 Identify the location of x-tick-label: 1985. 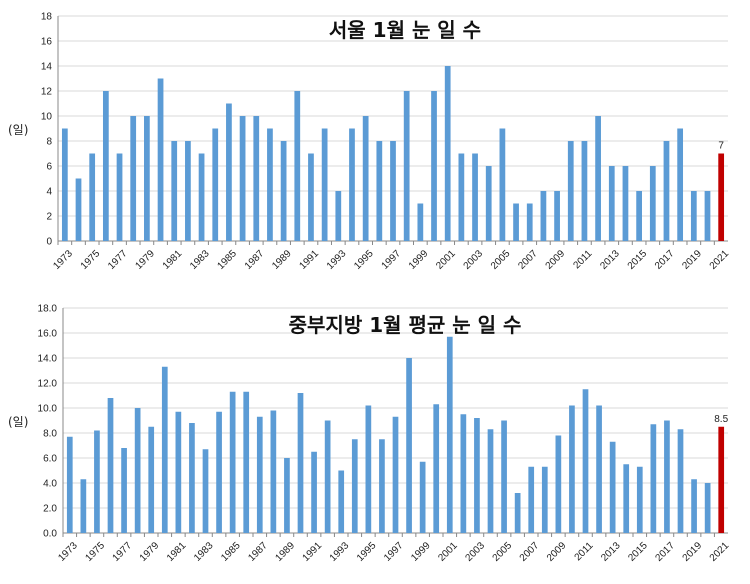
(231, 552).